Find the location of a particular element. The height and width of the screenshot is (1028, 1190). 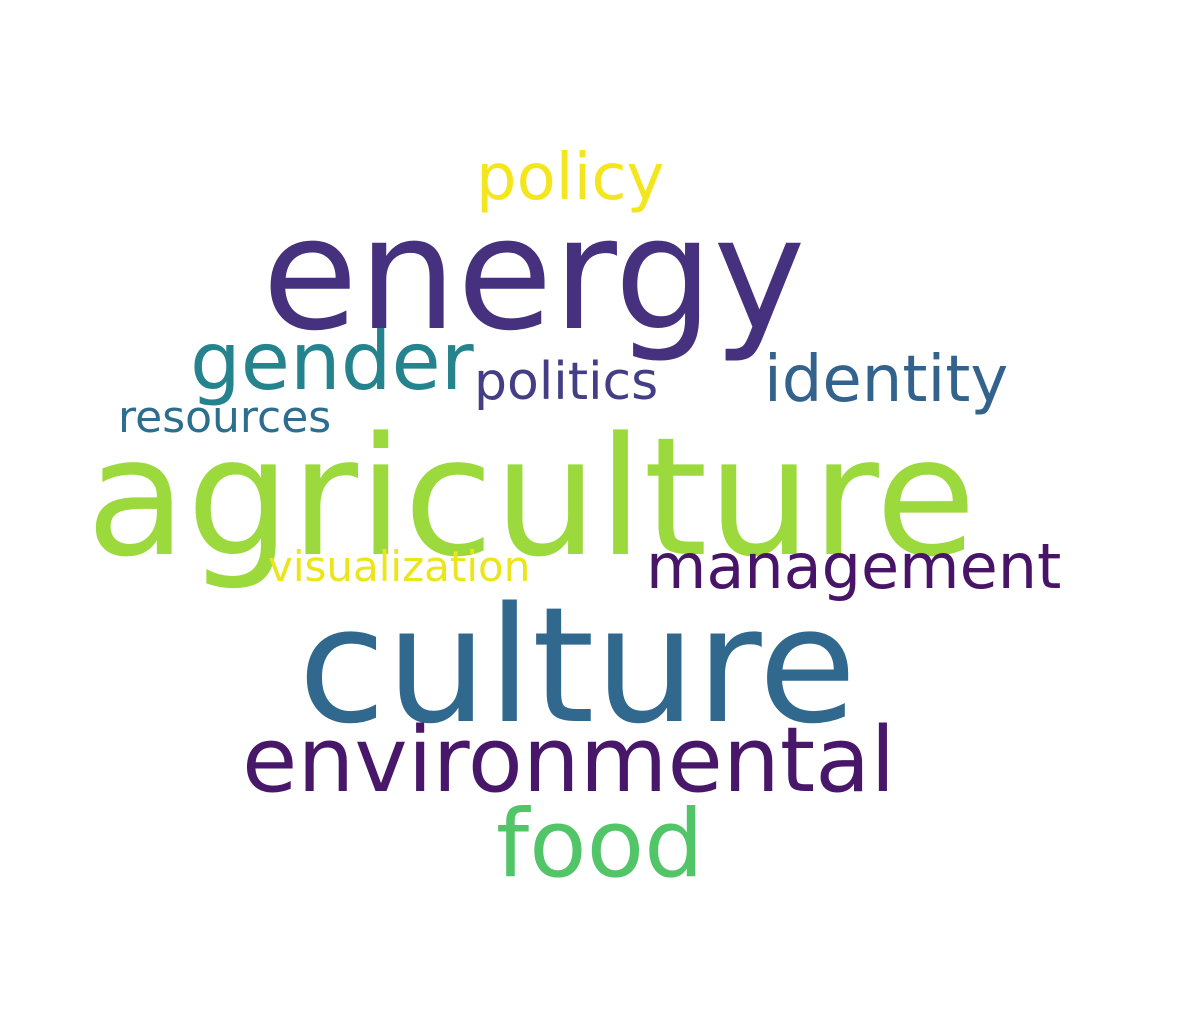

word-energy: energy is located at coordinates (534, 274).